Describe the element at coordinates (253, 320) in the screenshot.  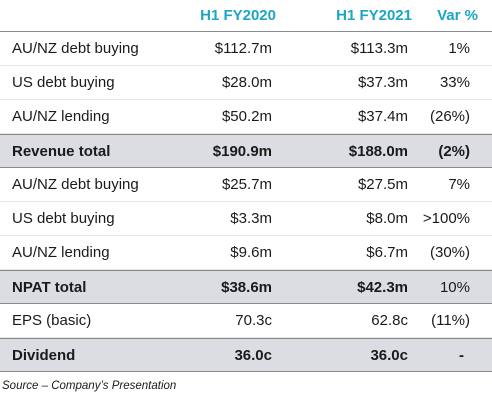
I see `fy2020-value: 70.3c` at that location.